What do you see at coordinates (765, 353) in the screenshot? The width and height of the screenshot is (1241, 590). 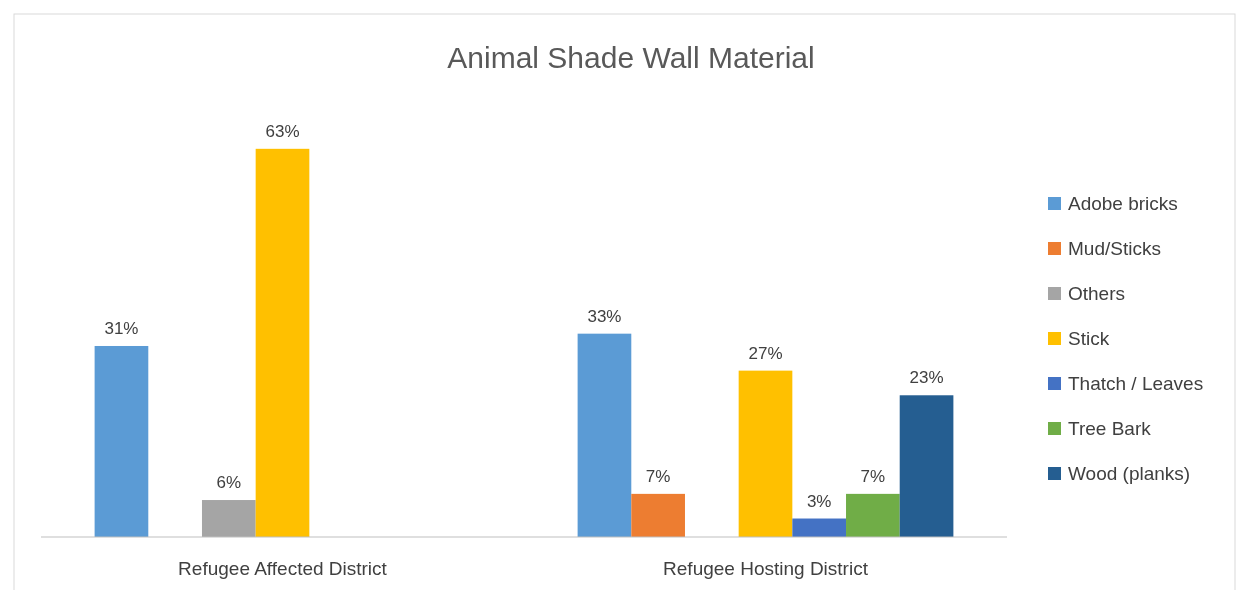 I see `data-label: 27%` at bounding box center [765, 353].